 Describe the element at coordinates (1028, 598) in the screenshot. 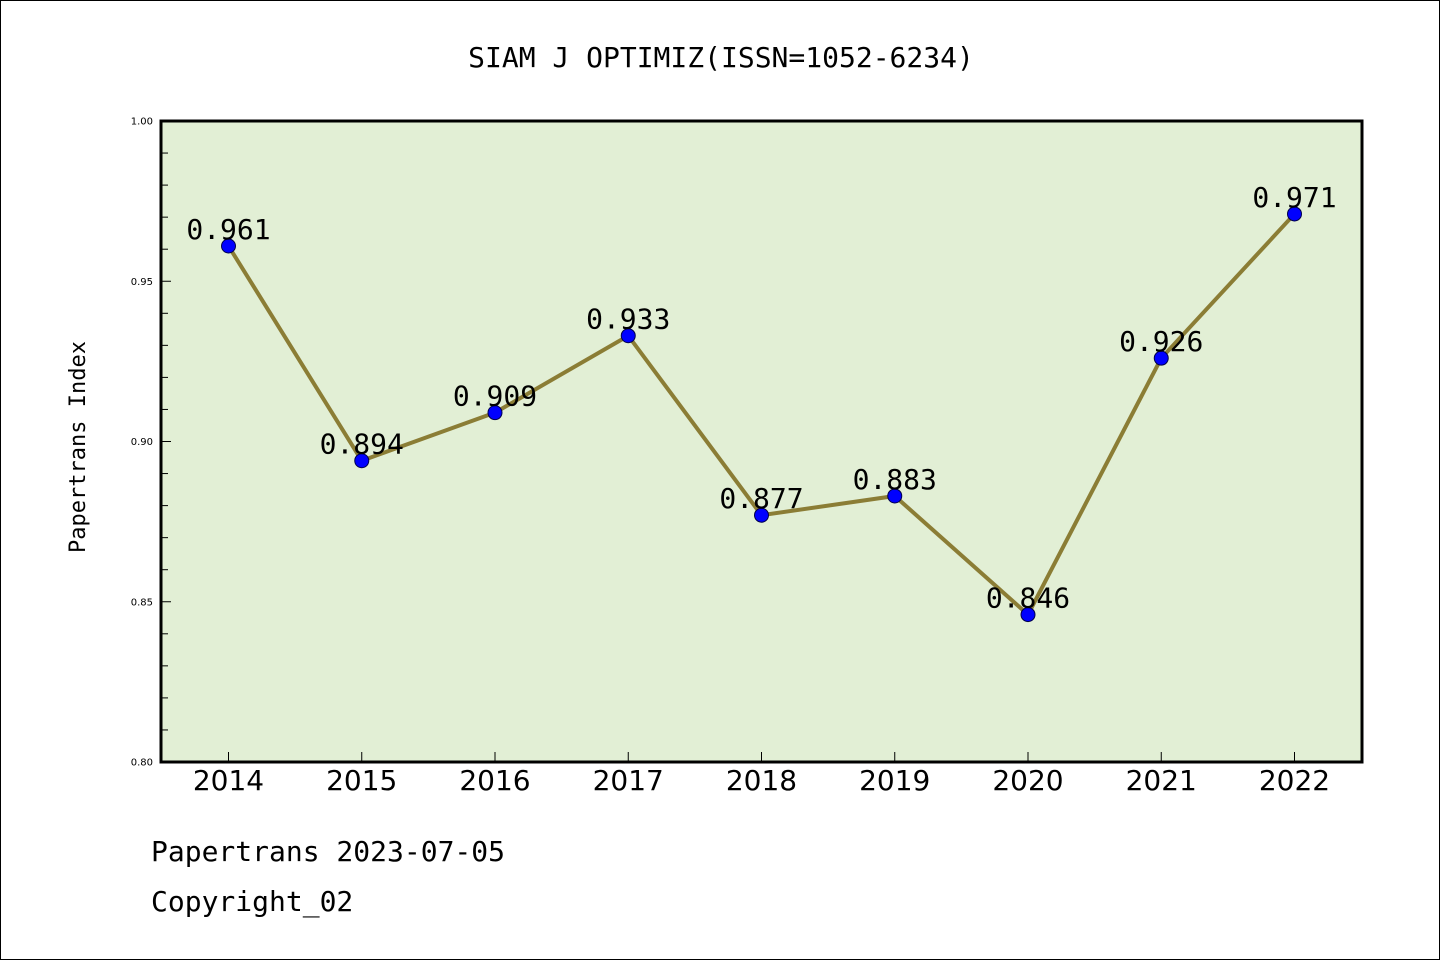

I see `data-label: 0.846` at that location.